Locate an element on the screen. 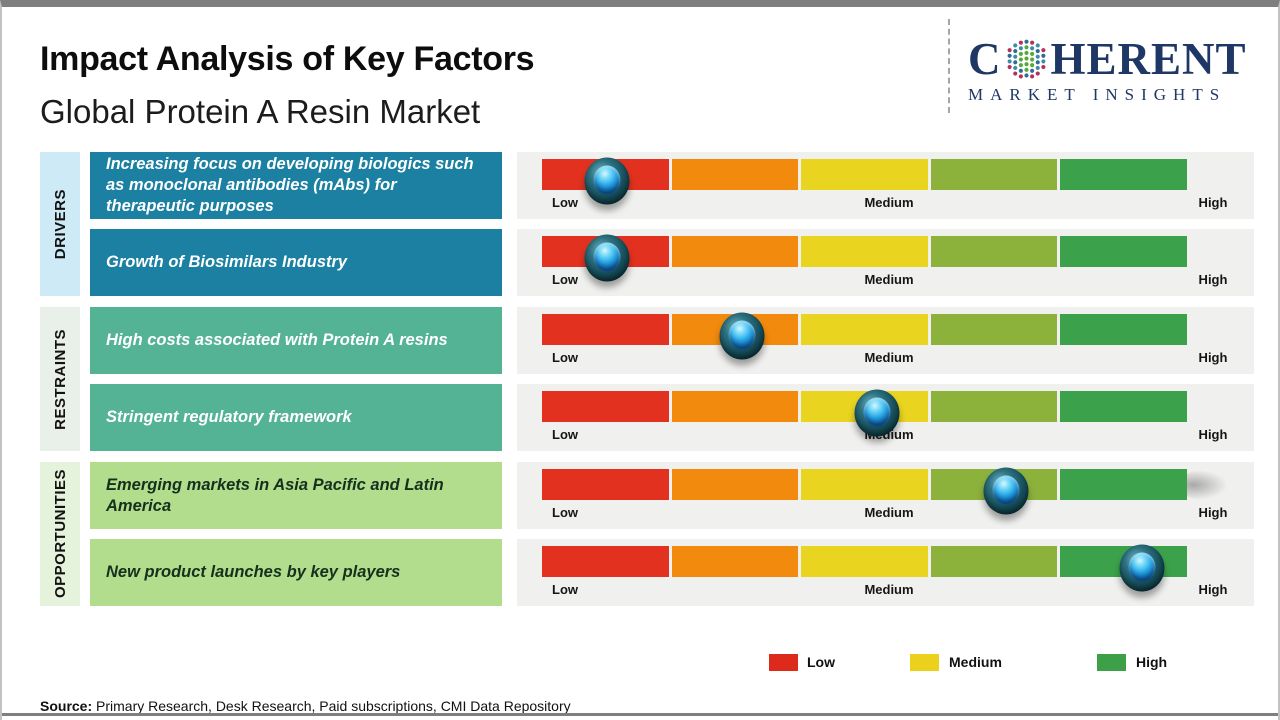 The width and height of the screenshot is (1280, 720). legend-label-low: Low is located at coordinates (821, 662).